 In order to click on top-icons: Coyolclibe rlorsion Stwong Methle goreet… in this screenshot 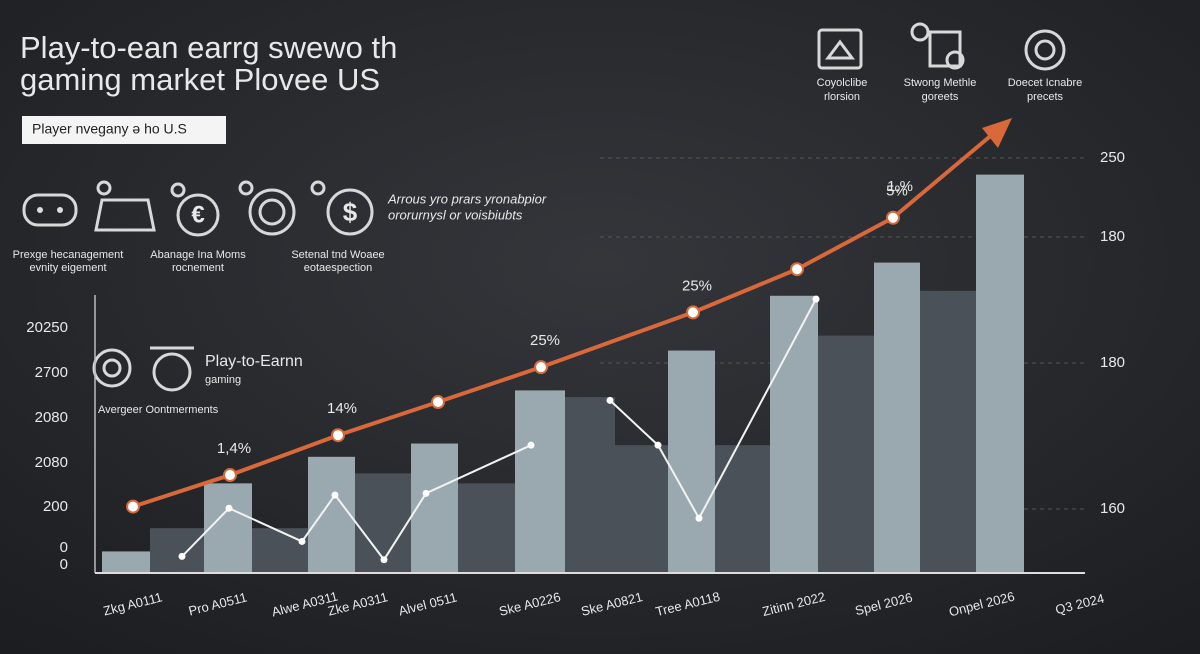, I will do `click(950, 62)`.